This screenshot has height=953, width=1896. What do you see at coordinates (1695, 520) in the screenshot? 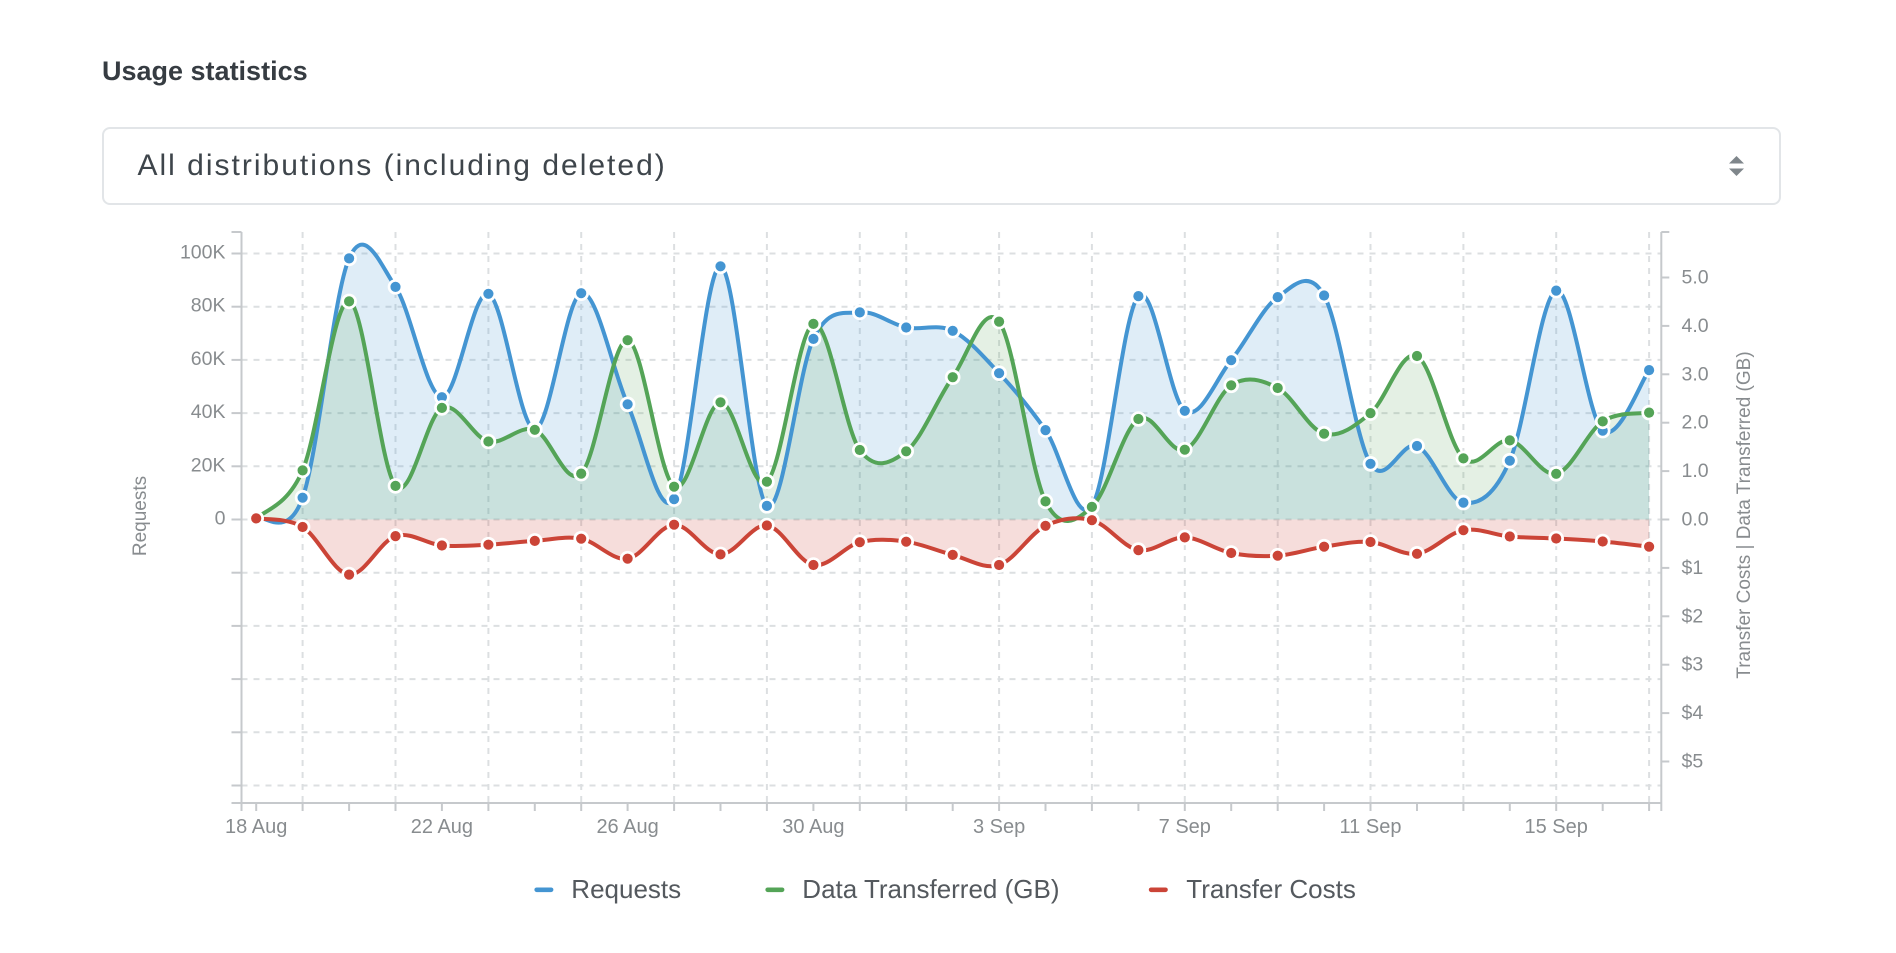
I see `svg-text: 0.0` at bounding box center [1695, 520].